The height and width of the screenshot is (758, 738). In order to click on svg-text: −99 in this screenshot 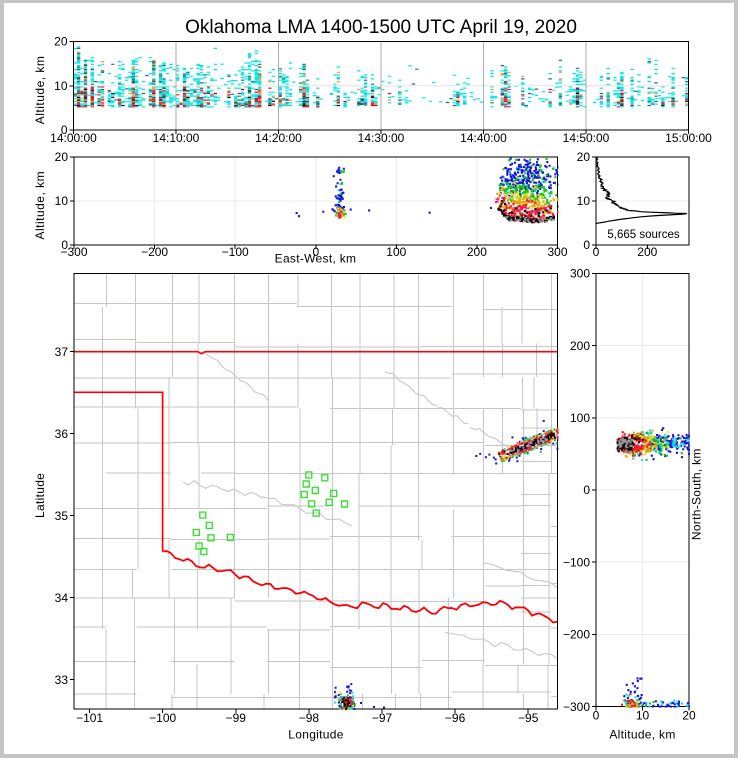, I will do `click(236, 718)`.